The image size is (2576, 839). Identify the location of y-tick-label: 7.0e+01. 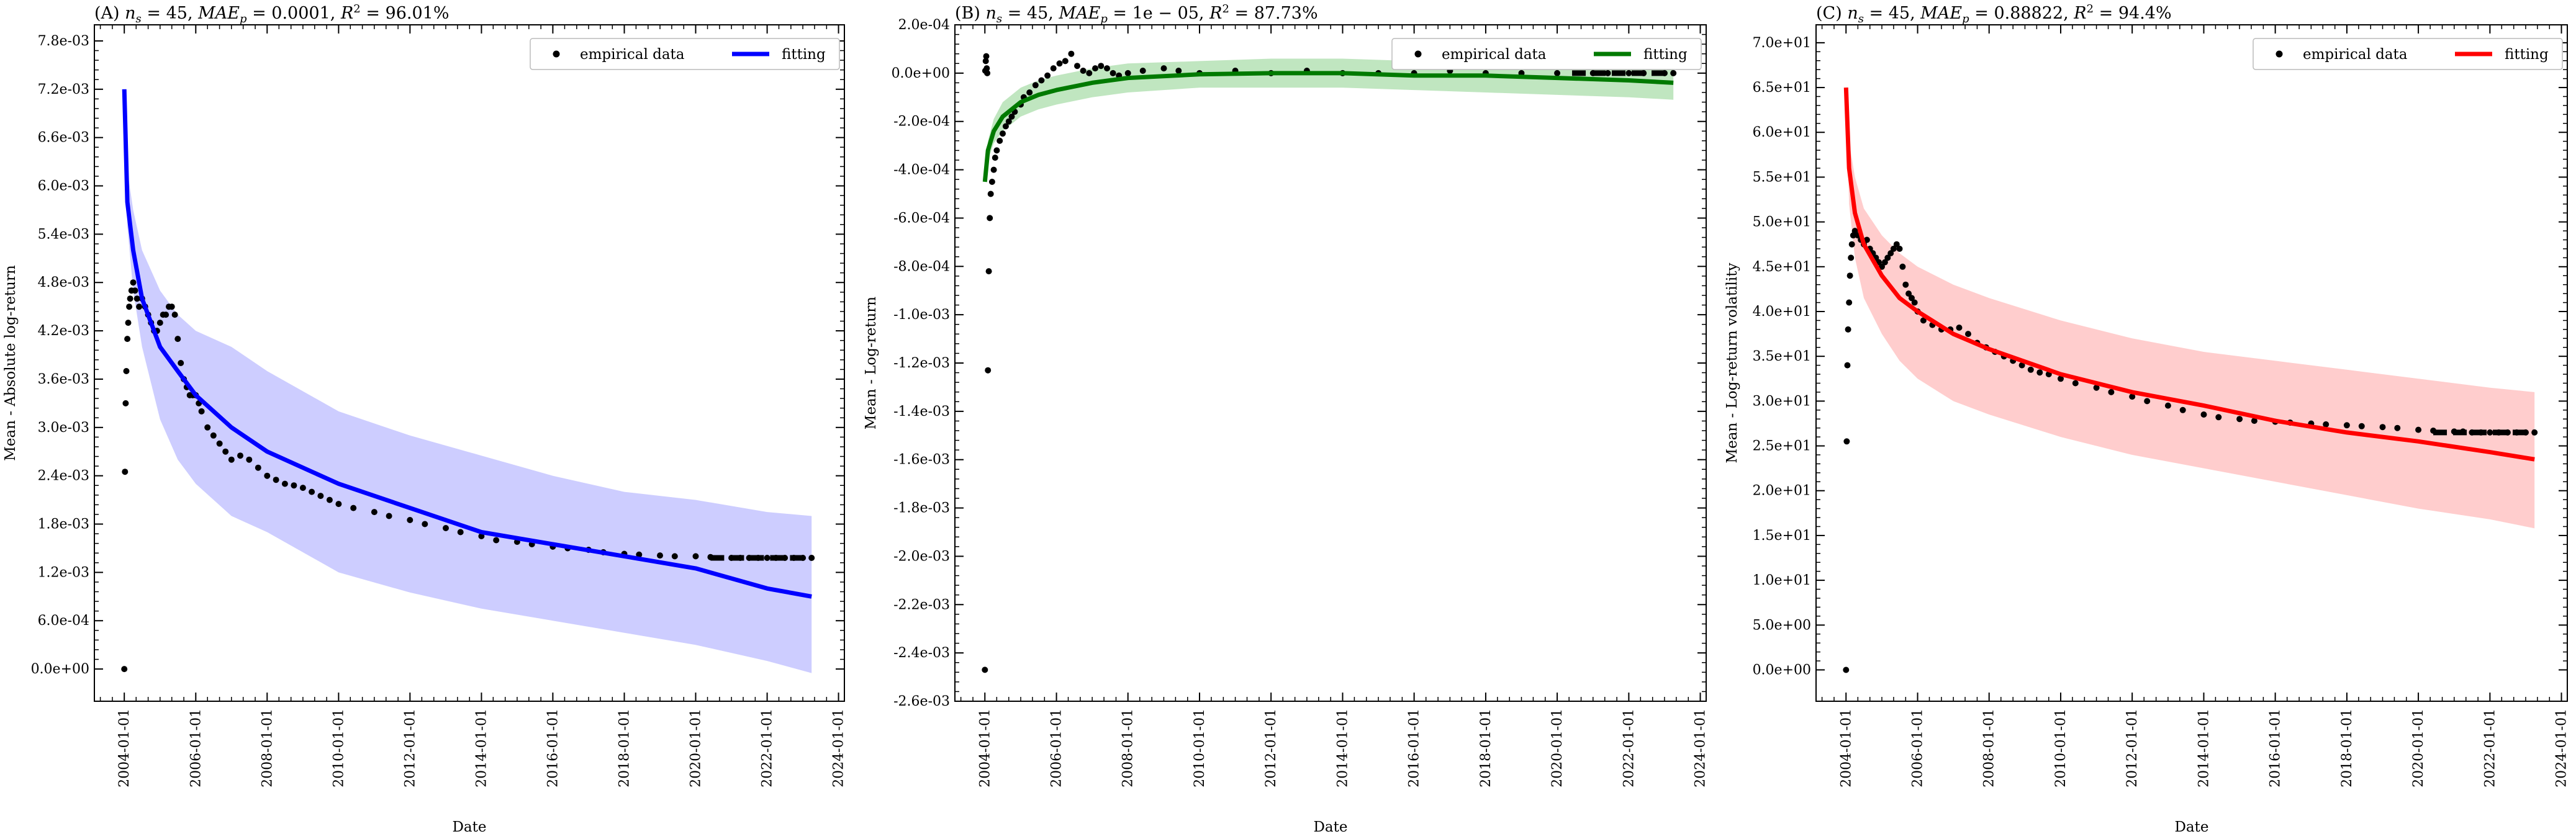
(1782, 43).